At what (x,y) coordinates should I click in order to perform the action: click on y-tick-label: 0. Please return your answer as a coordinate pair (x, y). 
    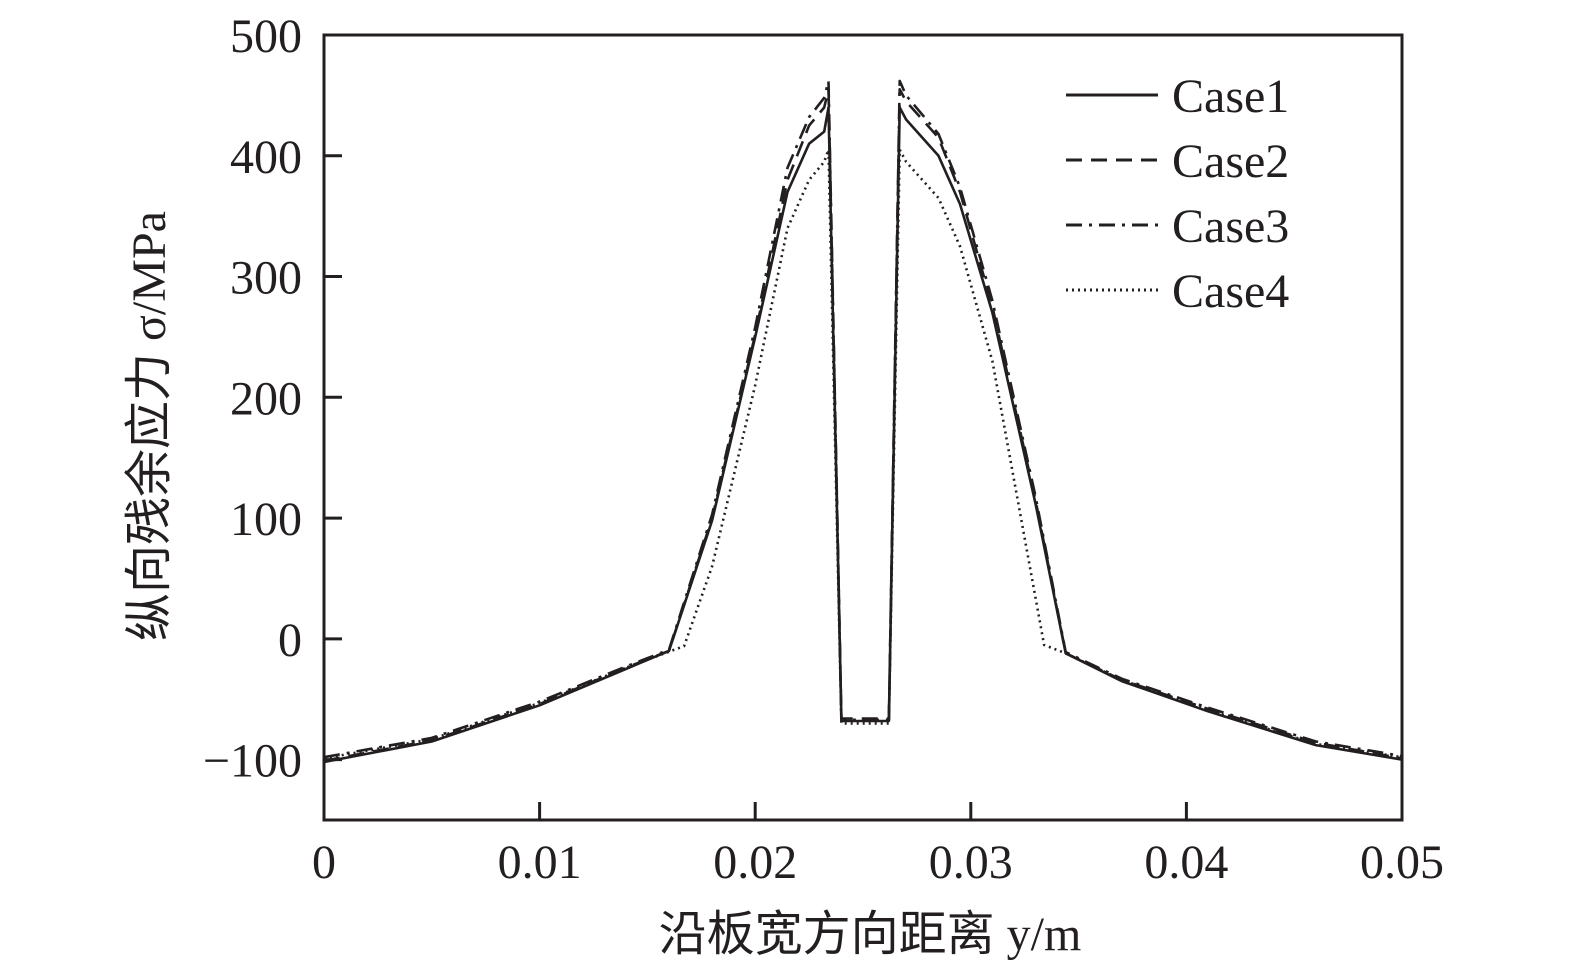
    Looking at the image, I should click on (290, 640).